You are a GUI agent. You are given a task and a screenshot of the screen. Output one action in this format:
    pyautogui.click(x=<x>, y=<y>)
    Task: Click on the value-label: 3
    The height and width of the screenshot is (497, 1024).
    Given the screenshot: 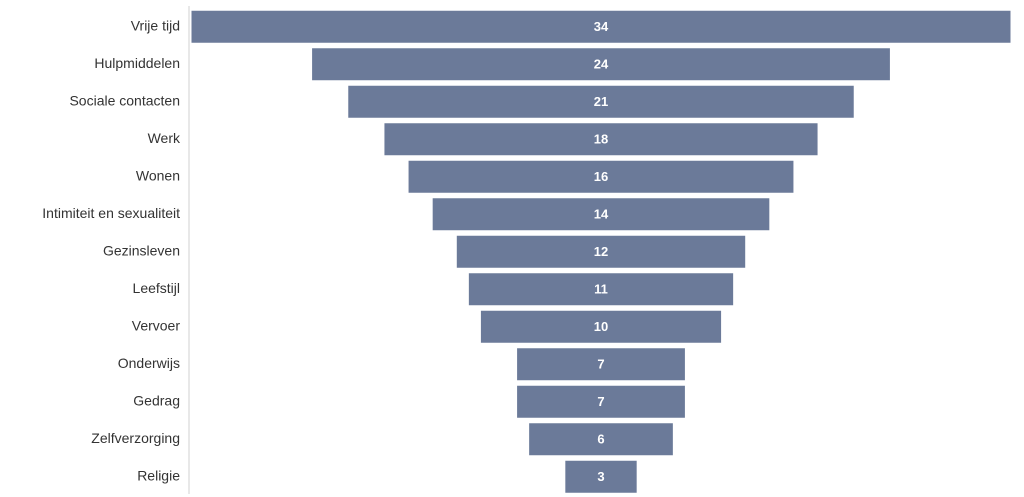 What is the action you would take?
    pyautogui.click(x=600, y=476)
    